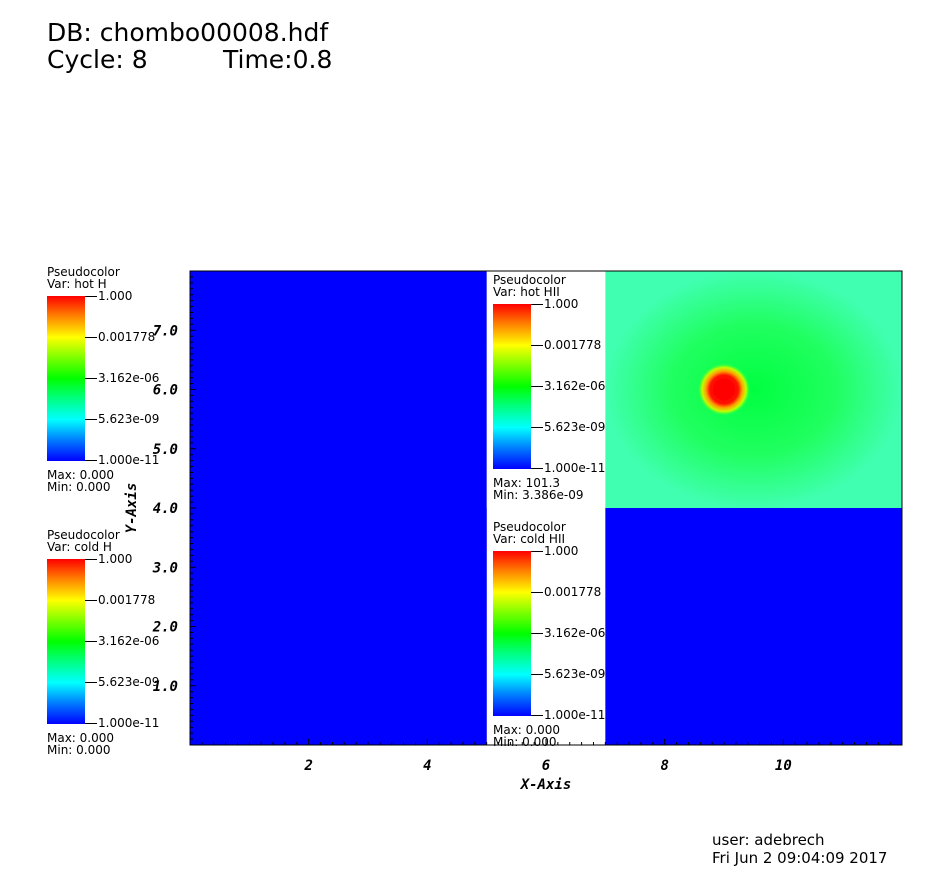 The image size is (950, 878). I want to click on x-tick-label: 10, so click(783, 766).